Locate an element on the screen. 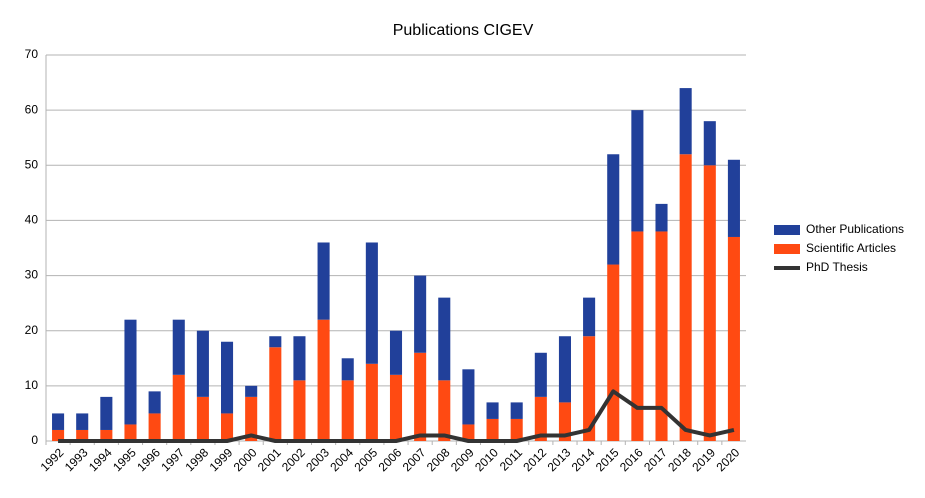 The image size is (925, 498). legend-label: Other Publications is located at coordinates (855, 229).